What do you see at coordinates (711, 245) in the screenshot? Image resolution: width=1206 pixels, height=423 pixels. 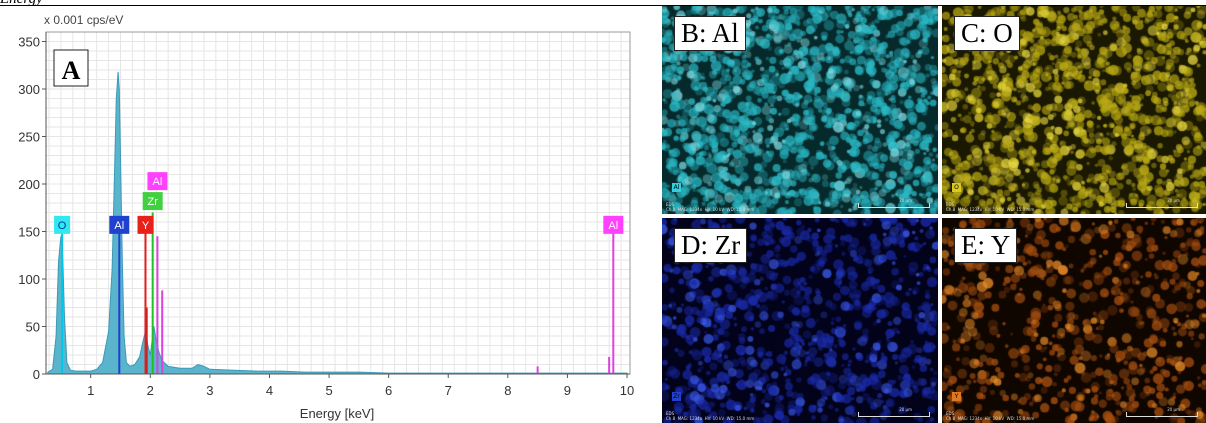 I see `panel-label-d: D: Zr` at bounding box center [711, 245].